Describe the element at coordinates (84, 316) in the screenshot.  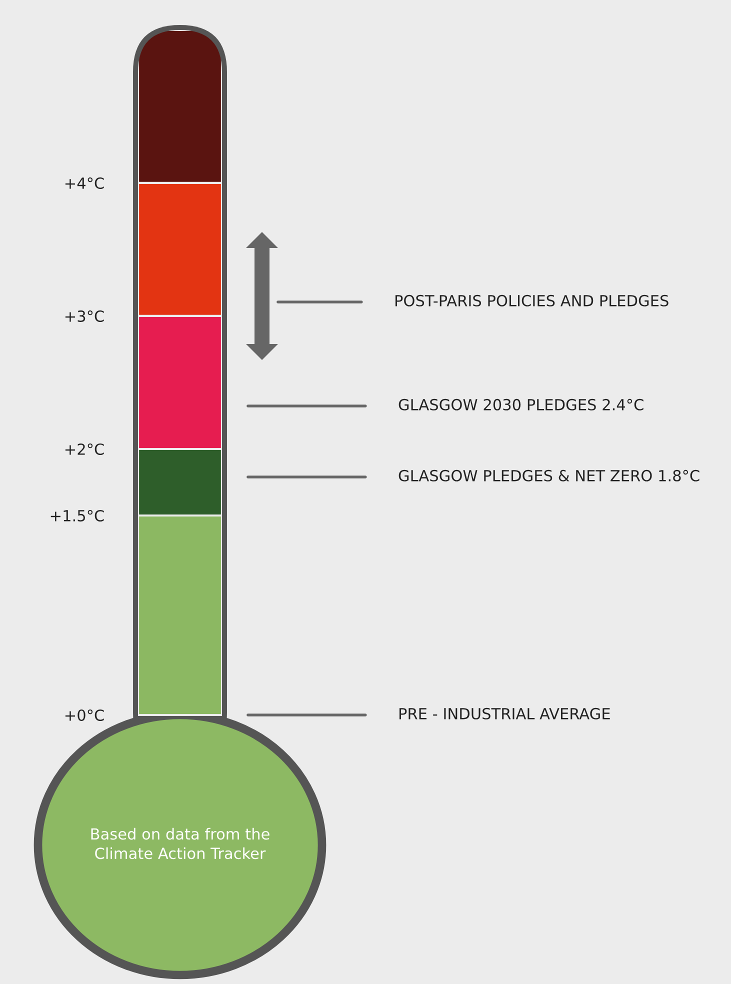
I see `y-tick-label: +3°C` at that location.